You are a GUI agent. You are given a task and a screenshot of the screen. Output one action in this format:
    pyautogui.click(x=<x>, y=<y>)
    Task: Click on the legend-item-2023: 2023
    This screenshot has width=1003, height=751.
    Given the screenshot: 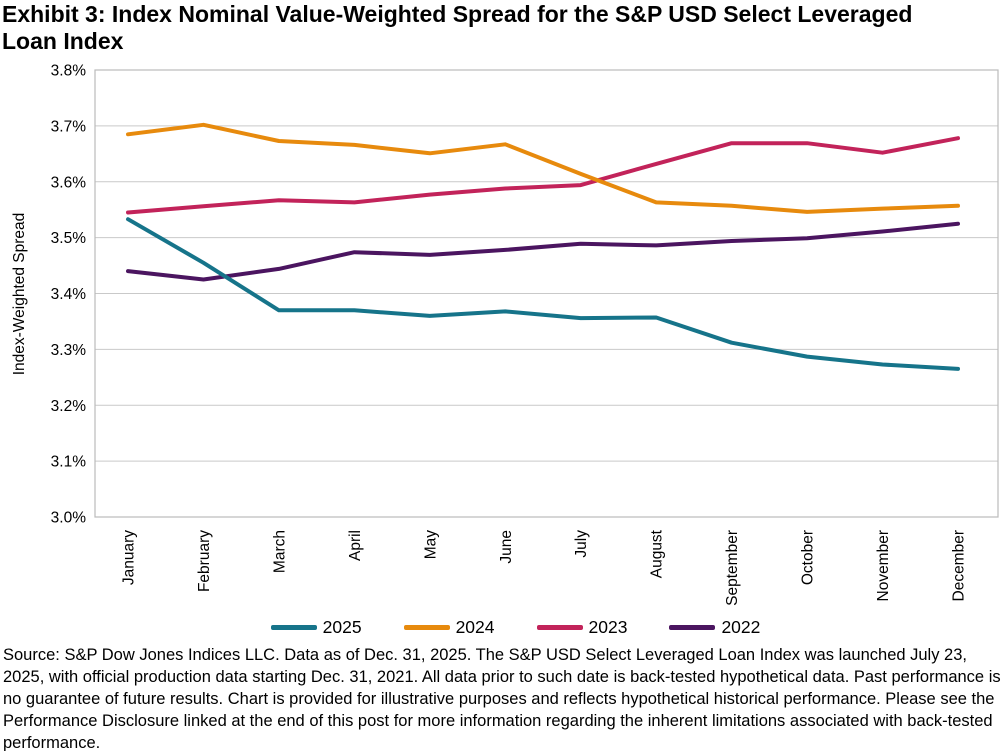 What is the action you would take?
    pyautogui.click(x=582, y=627)
    